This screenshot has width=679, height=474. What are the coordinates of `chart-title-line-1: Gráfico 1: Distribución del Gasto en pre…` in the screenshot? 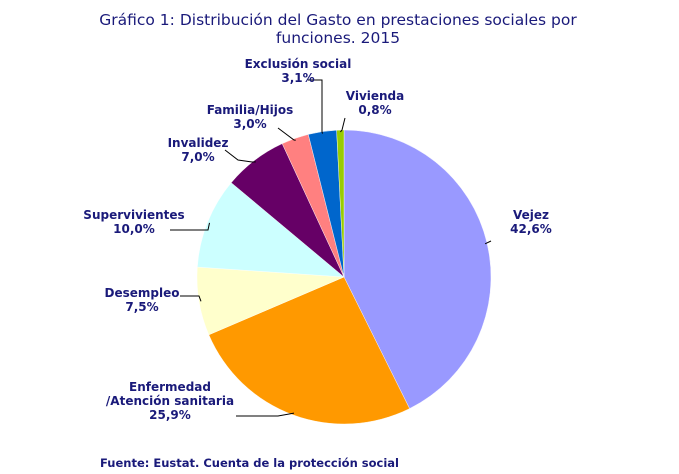 It's located at (338, 20).